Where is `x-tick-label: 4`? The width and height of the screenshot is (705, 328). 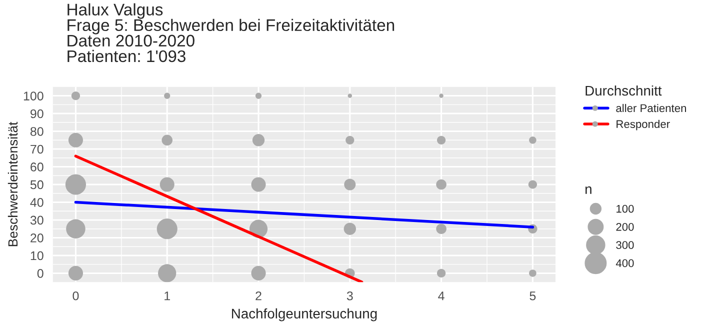 x-tick-label: 4 is located at coordinates (441, 296).